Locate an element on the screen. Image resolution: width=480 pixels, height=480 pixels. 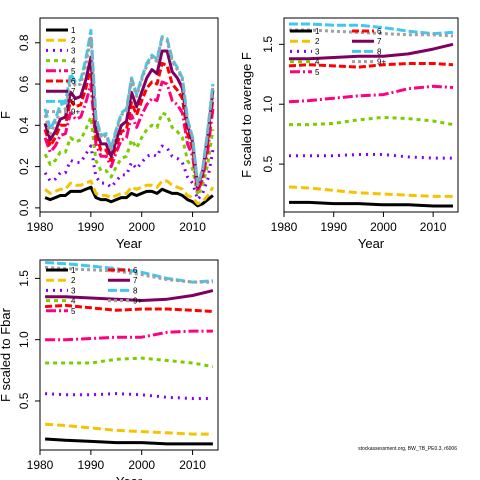
y-tick-label: 0.8 is located at coordinates (24, 42).